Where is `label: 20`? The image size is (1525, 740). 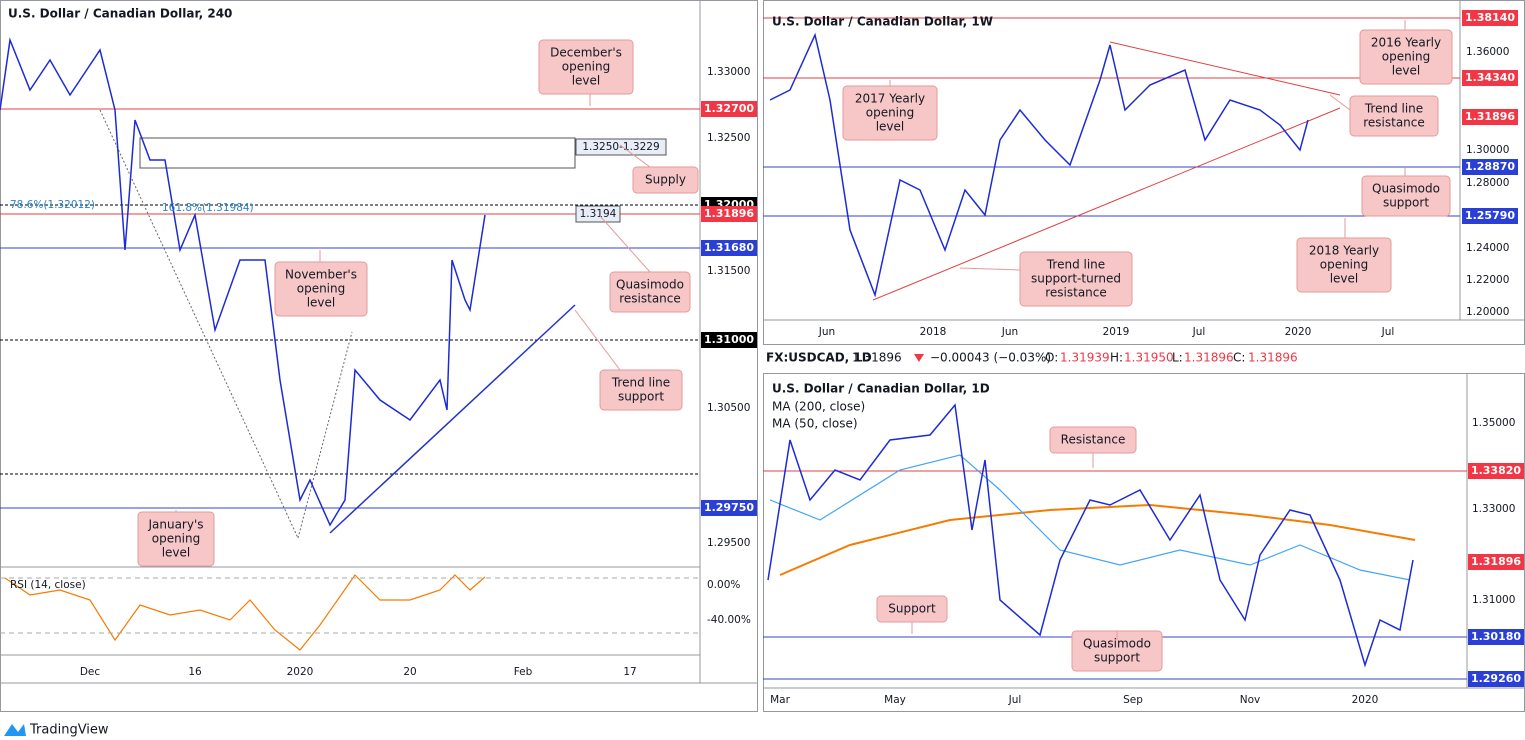 label: 20 is located at coordinates (409, 672).